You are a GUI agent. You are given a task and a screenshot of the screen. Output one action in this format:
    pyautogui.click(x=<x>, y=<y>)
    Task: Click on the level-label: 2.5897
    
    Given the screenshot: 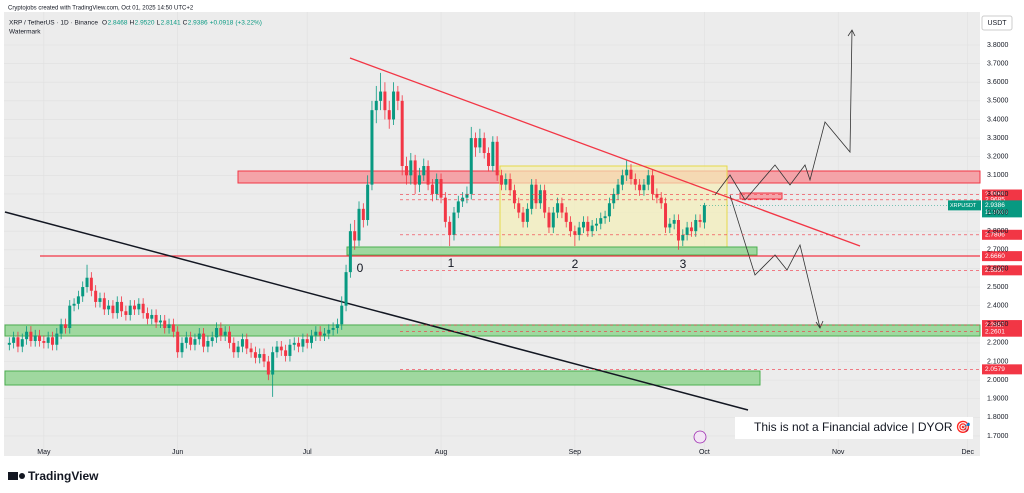 What is the action you would take?
    pyautogui.click(x=995, y=270)
    